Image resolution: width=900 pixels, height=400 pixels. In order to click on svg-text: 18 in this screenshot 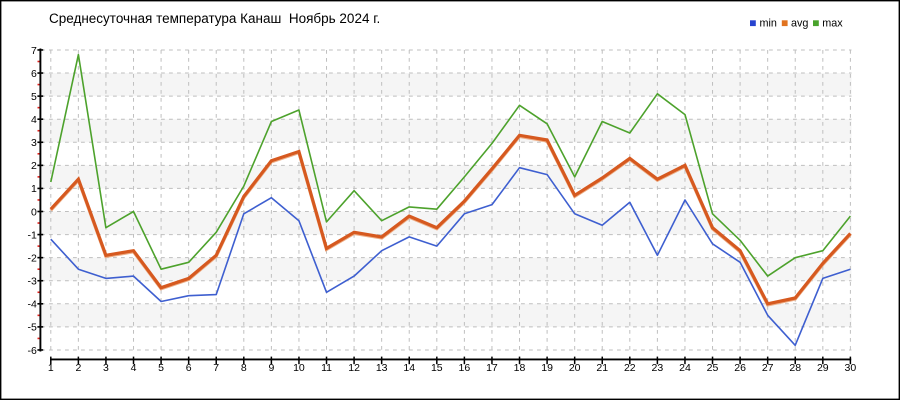, I will do `click(520, 368)`.